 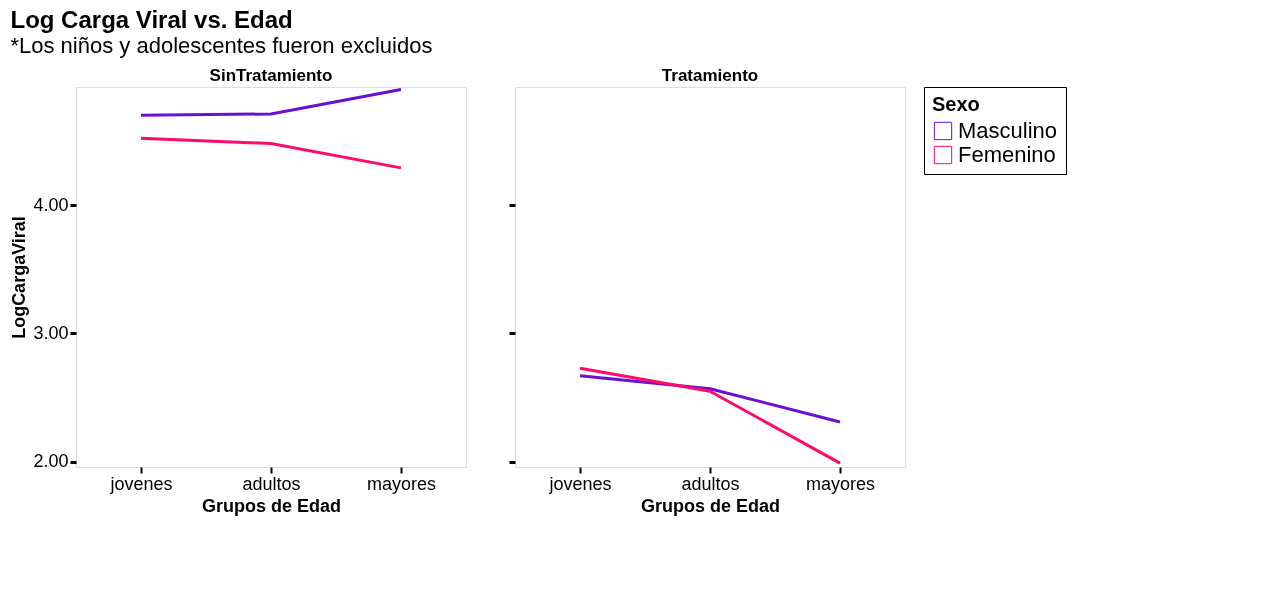 I want to click on legend-title: Sexo, so click(x=956, y=104).